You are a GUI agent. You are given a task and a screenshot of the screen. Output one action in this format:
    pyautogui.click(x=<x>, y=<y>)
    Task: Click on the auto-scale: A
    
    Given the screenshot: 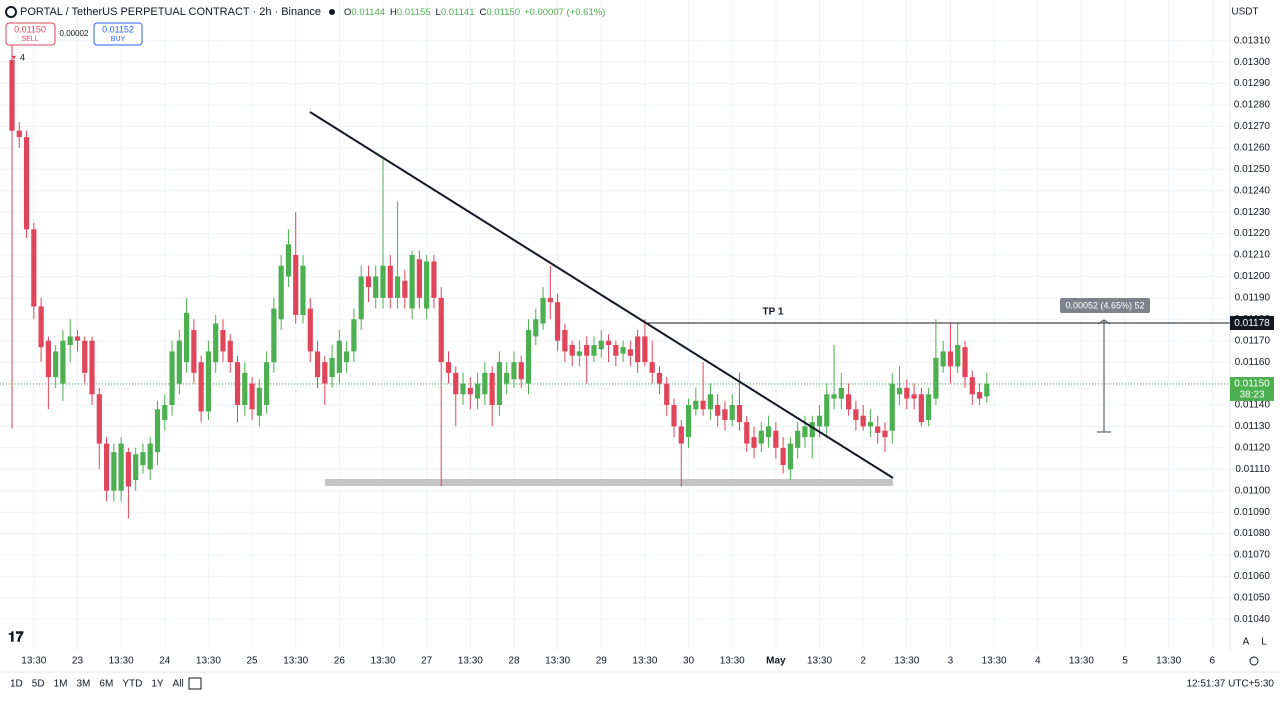 What is the action you would take?
    pyautogui.click(x=1246, y=642)
    